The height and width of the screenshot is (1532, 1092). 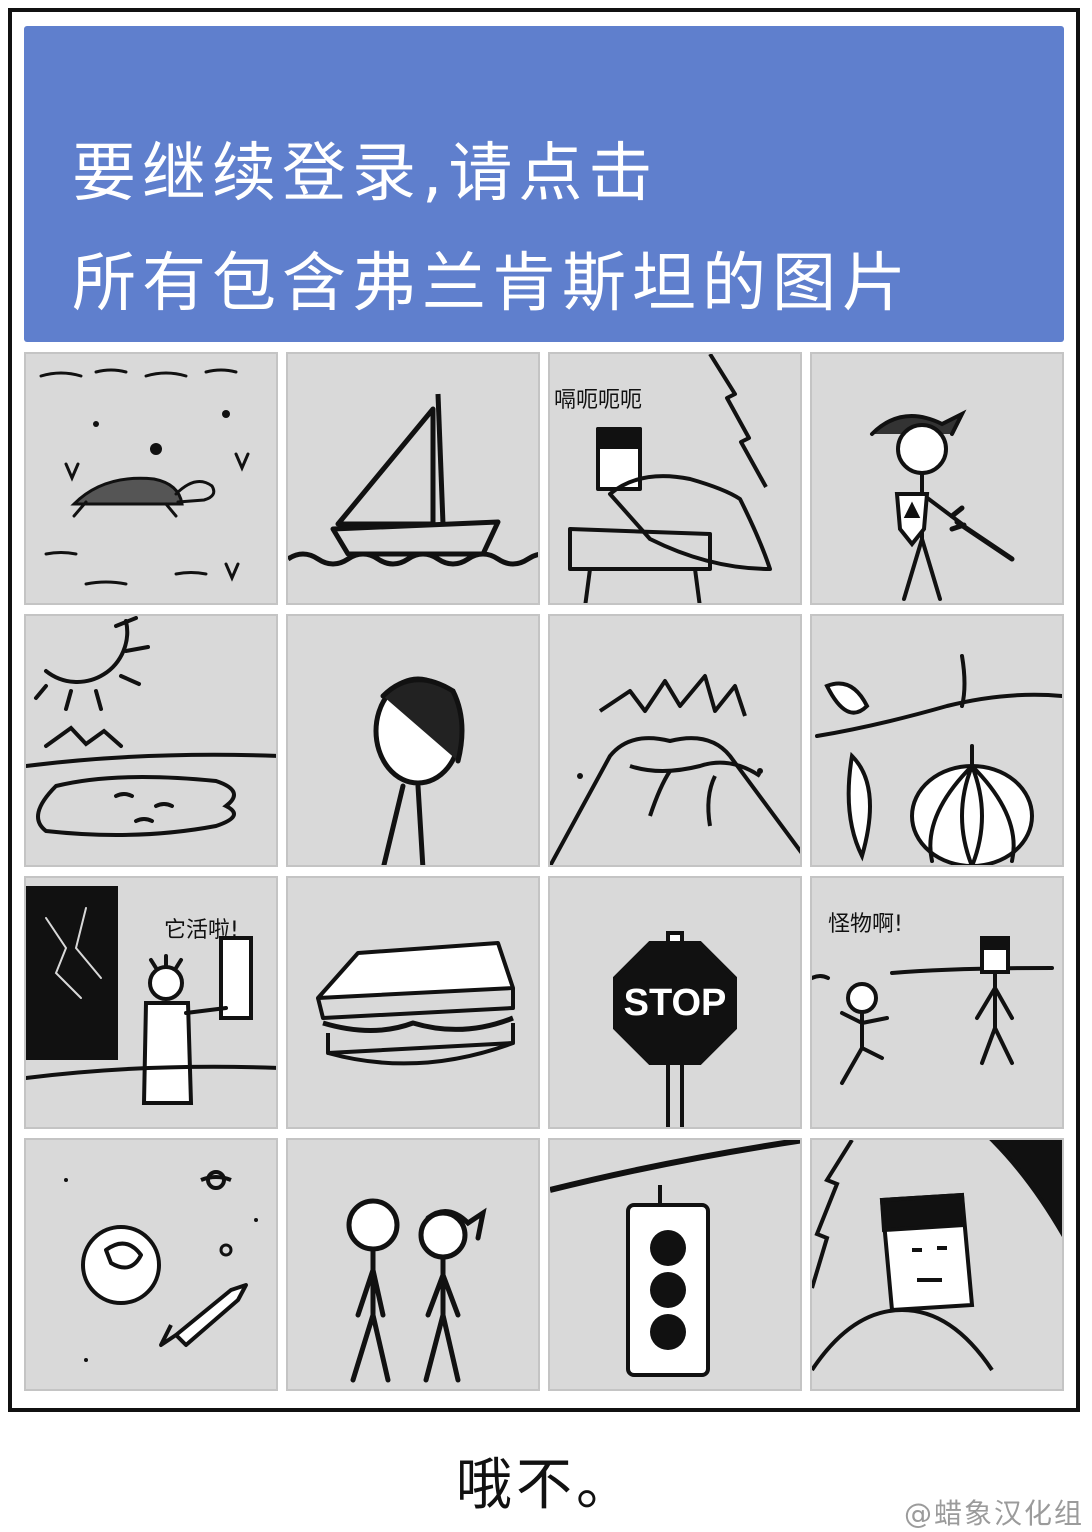 I want to click on comic-caption: 哦不。, so click(x=546, y=1485).